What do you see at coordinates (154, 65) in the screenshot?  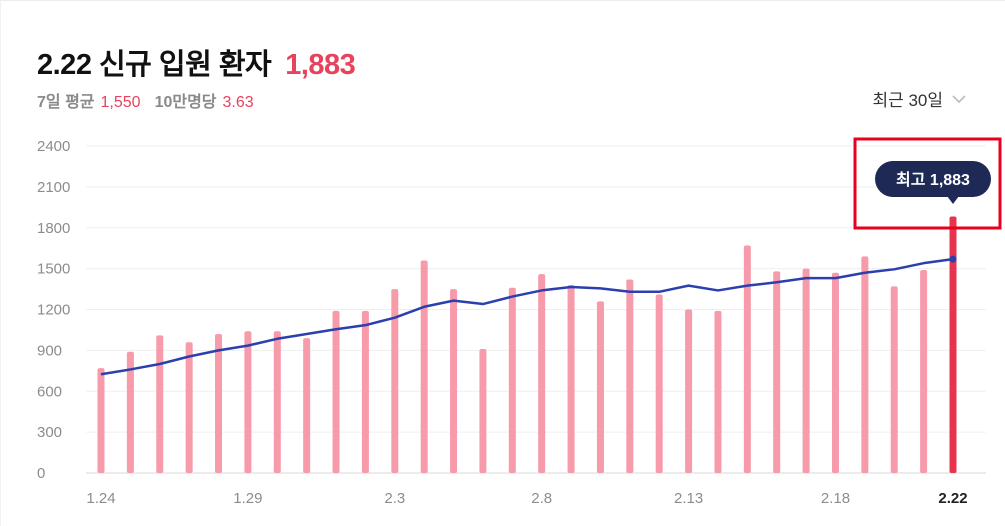 I see `page-title: 2.22 신규 입원 환자` at bounding box center [154, 65].